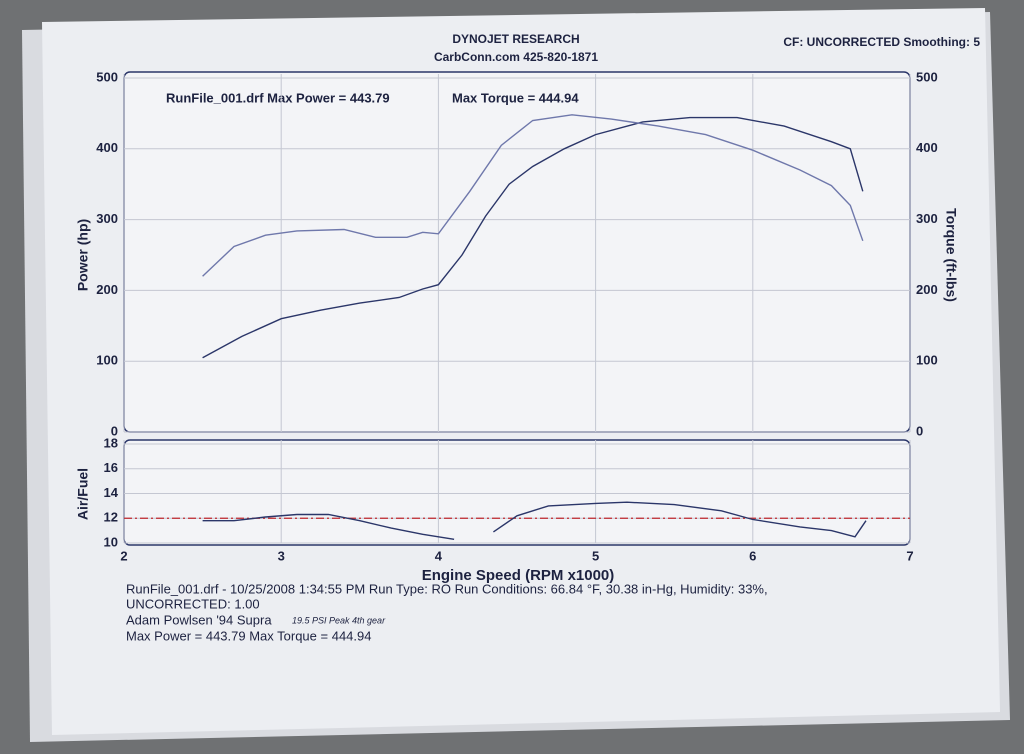 The height and width of the screenshot is (754, 1024). Describe the element at coordinates (518, 575) in the screenshot. I see `x-axis-label: Engine Speed (RPM x1000)` at that location.